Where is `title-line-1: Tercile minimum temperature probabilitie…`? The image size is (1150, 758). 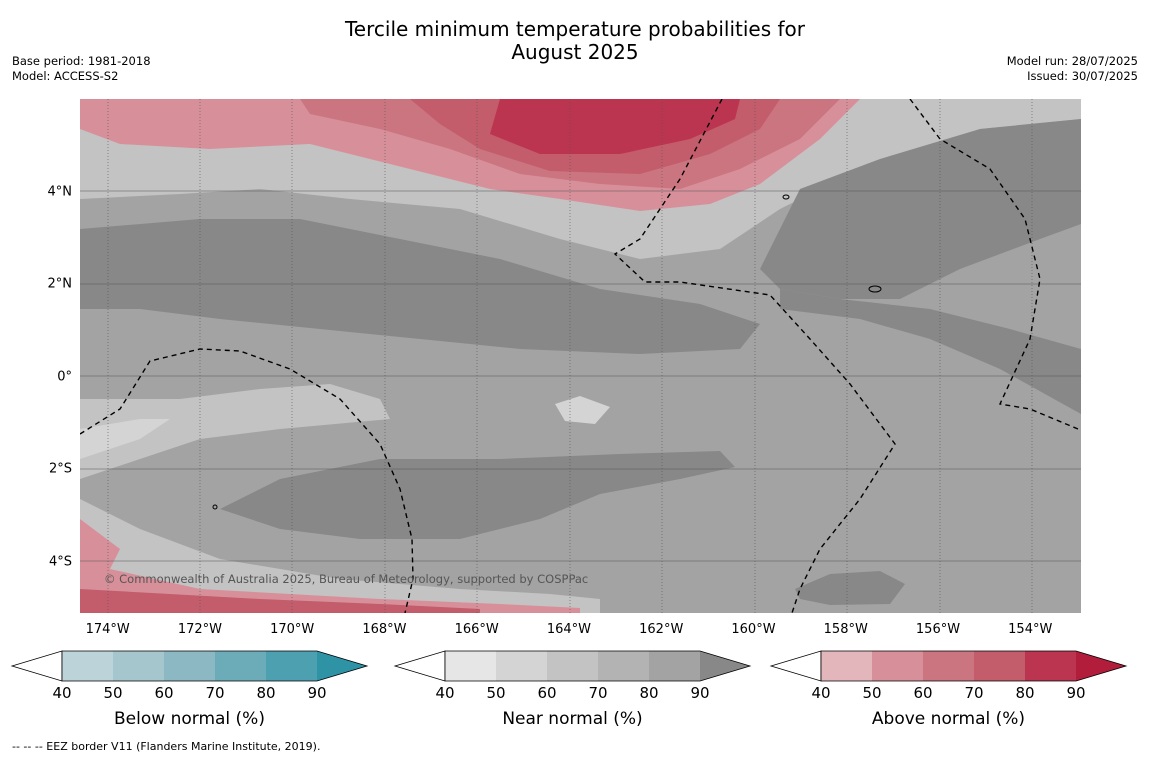 title-line-1: Tercile minimum temperature probabilitie… is located at coordinates (575, 29).